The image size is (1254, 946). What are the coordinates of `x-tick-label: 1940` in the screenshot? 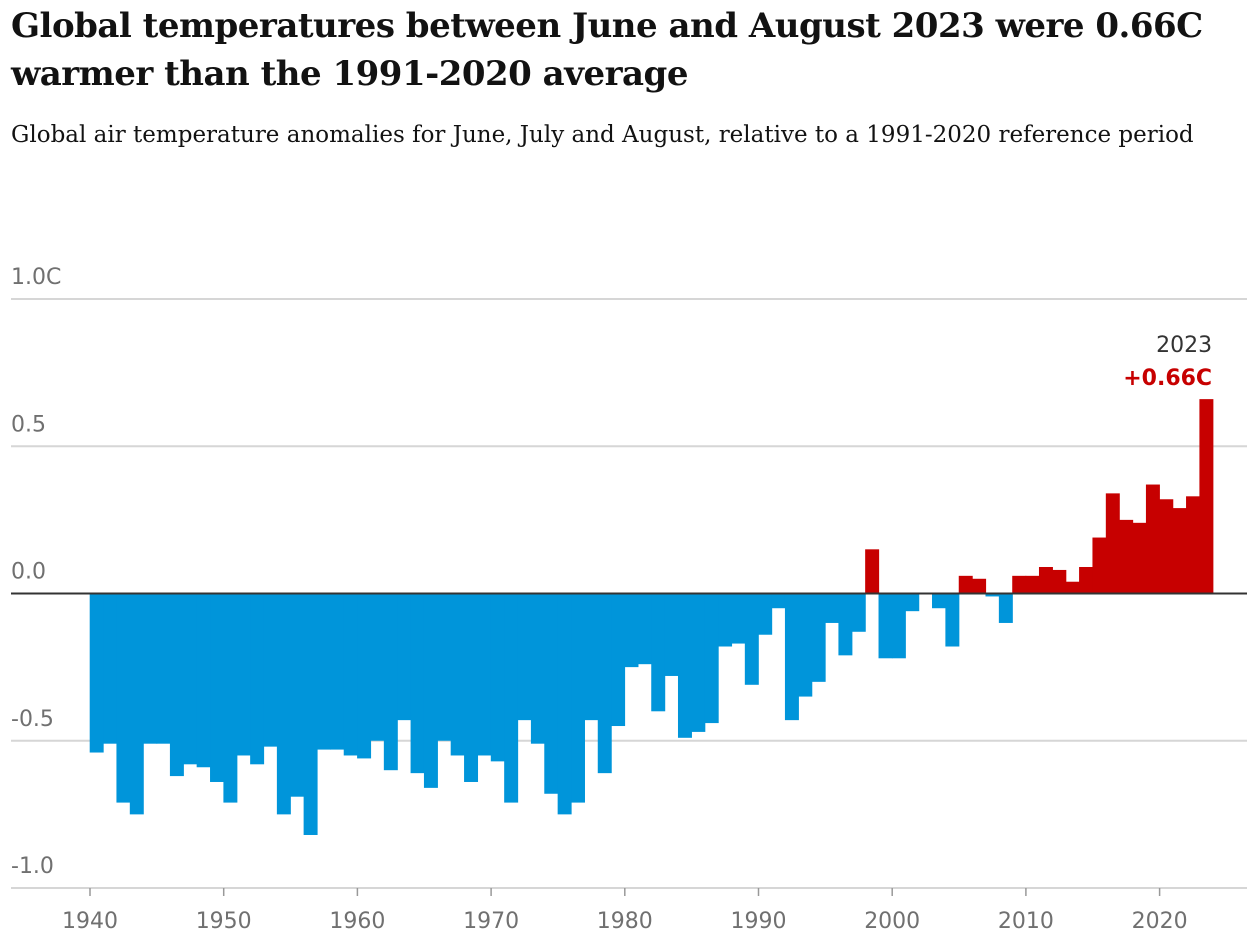 It's located at (90, 921).